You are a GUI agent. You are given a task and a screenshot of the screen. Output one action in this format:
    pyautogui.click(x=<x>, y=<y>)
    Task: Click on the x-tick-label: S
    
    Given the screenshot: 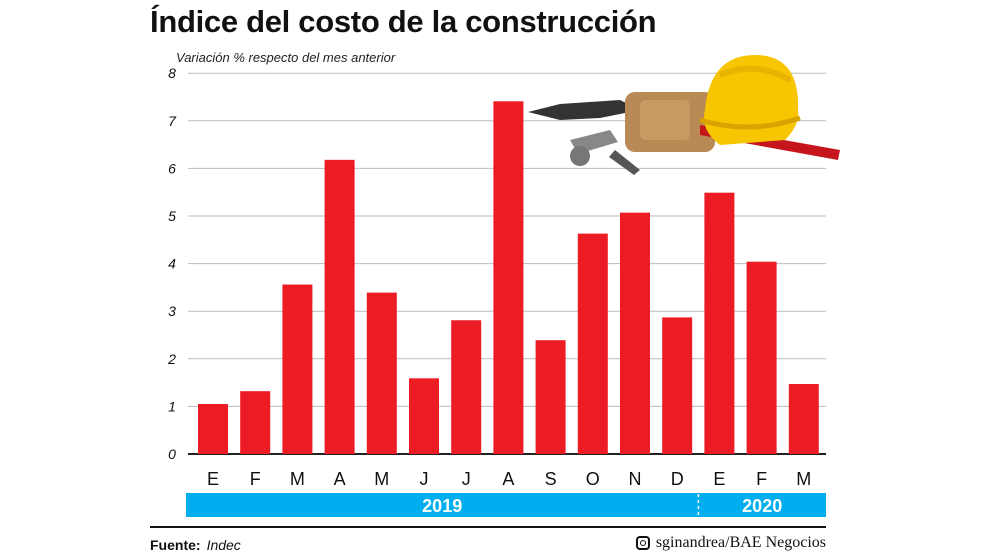 What is the action you would take?
    pyautogui.click(x=551, y=479)
    